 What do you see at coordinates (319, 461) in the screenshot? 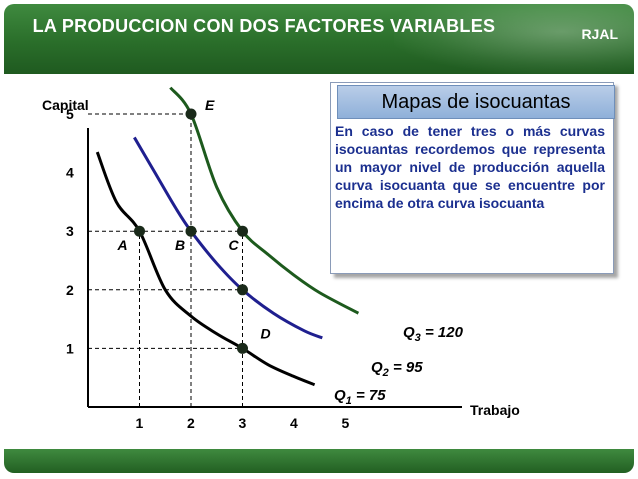
I see `slide-footer` at bounding box center [319, 461].